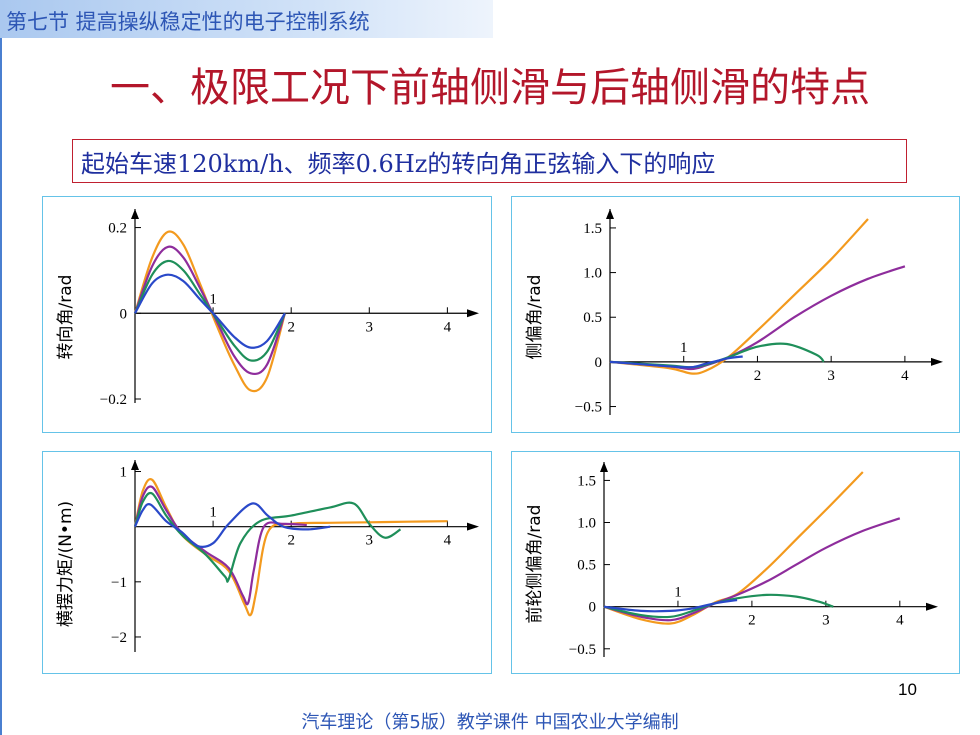 This screenshot has height=735, width=980. I want to click on left-rule, so click(1, 386).